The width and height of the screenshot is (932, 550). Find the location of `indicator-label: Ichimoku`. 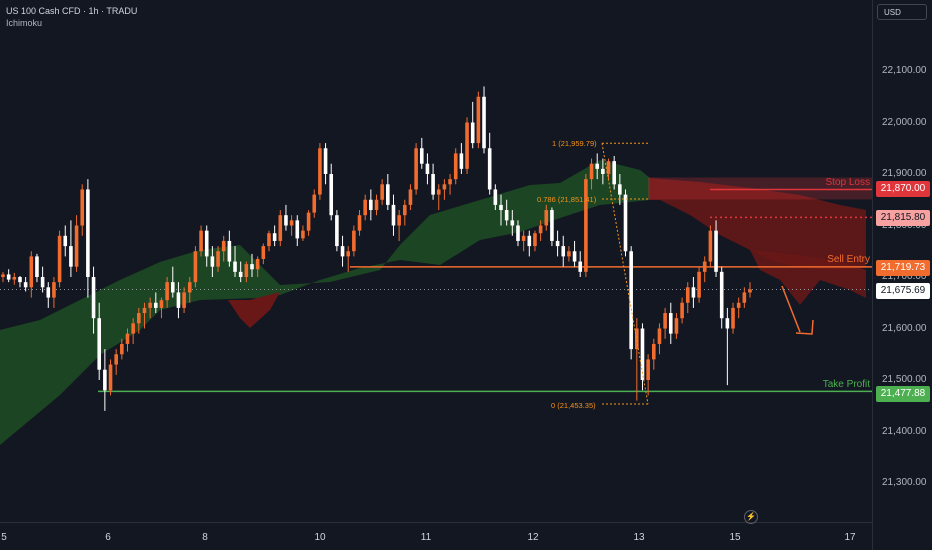

indicator-label: Ichimoku is located at coordinates (24, 23).